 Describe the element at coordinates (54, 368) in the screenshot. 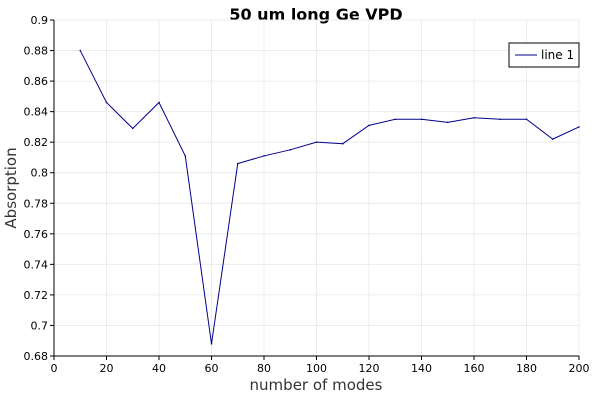

I see `x-tick-label: 0` at that location.